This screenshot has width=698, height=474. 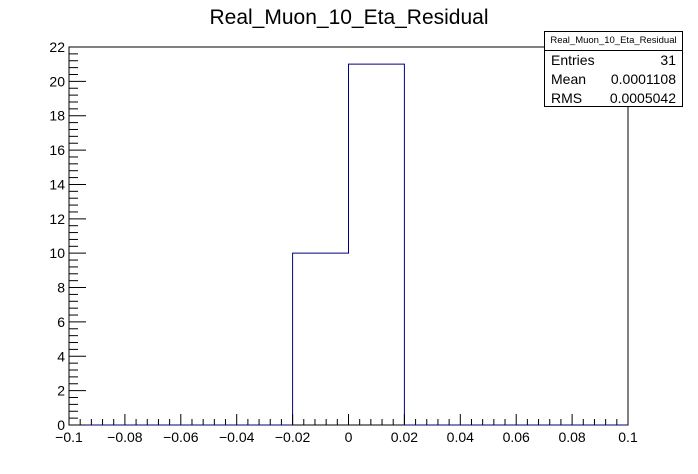 I want to click on stats-row-mean: Mean 0.0001108, so click(x=613, y=79).